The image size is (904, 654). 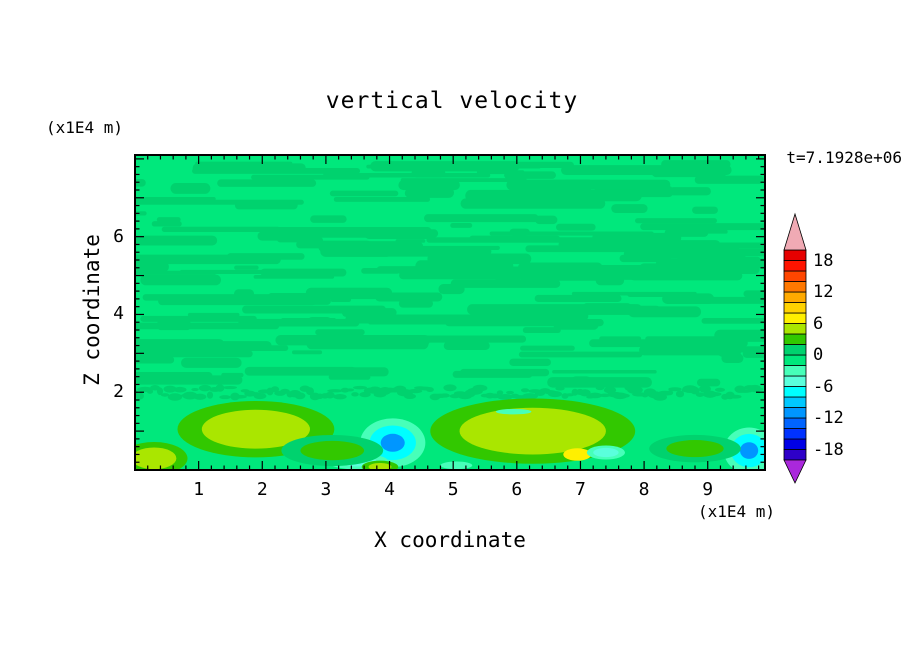 I want to click on feature-updraft-bottom-x3.85, so click(x=380, y=466).